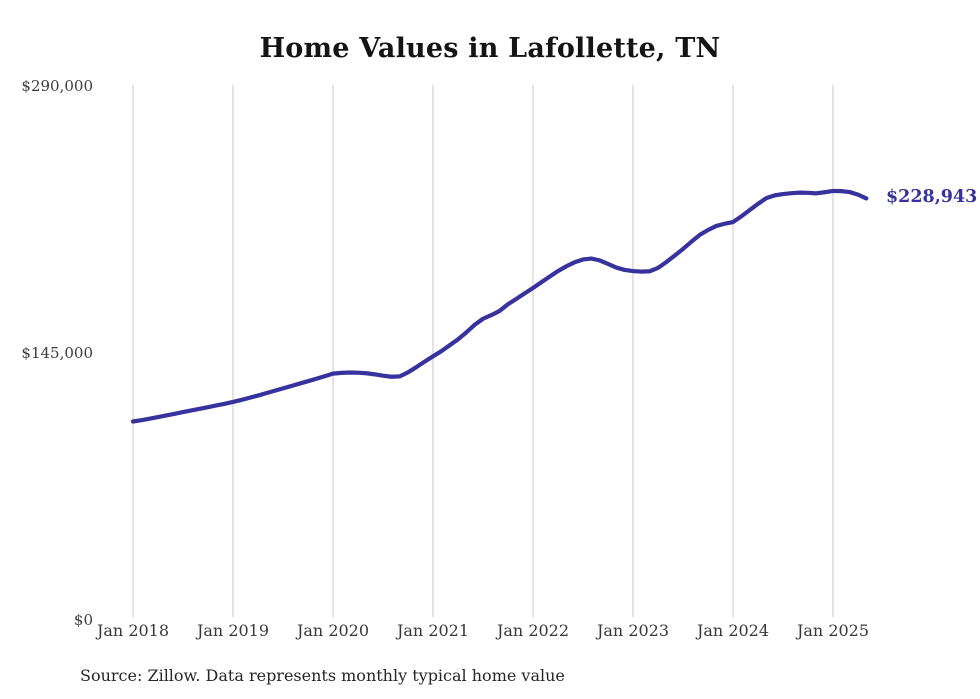 This screenshot has width=980, height=699. What do you see at coordinates (83, 620) in the screenshot?
I see `y-axis-label: $0` at bounding box center [83, 620].